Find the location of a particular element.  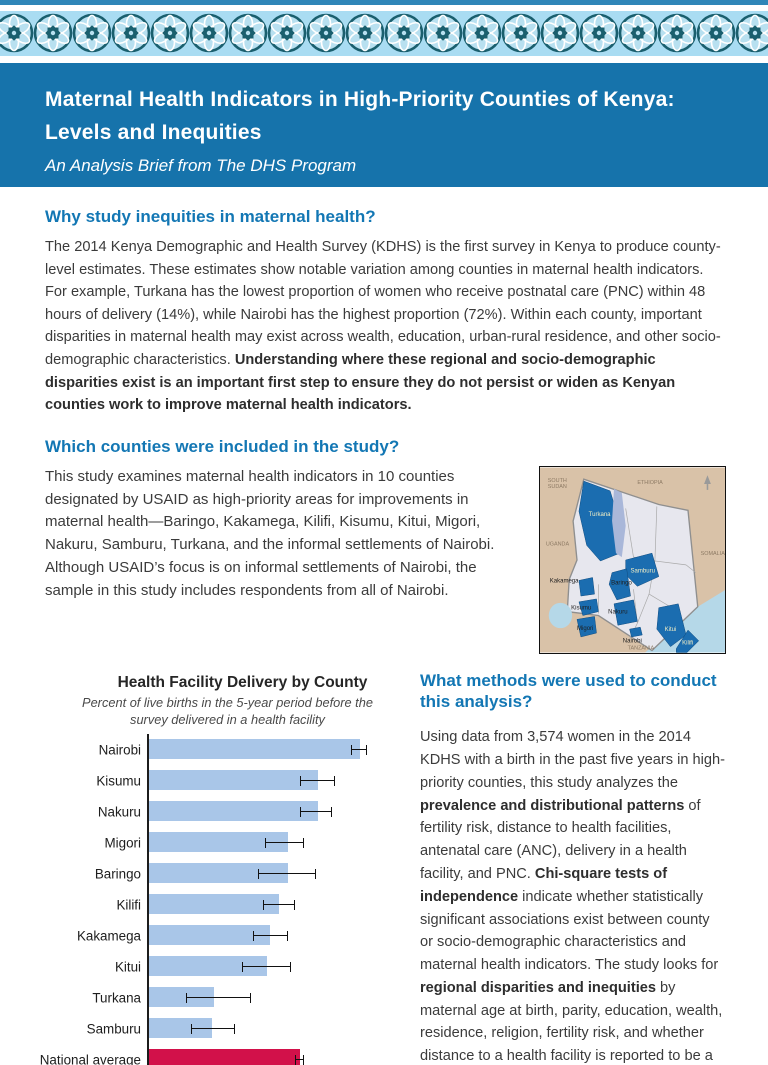

map-label-baringo: Baringo is located at coordinates (621, 583).